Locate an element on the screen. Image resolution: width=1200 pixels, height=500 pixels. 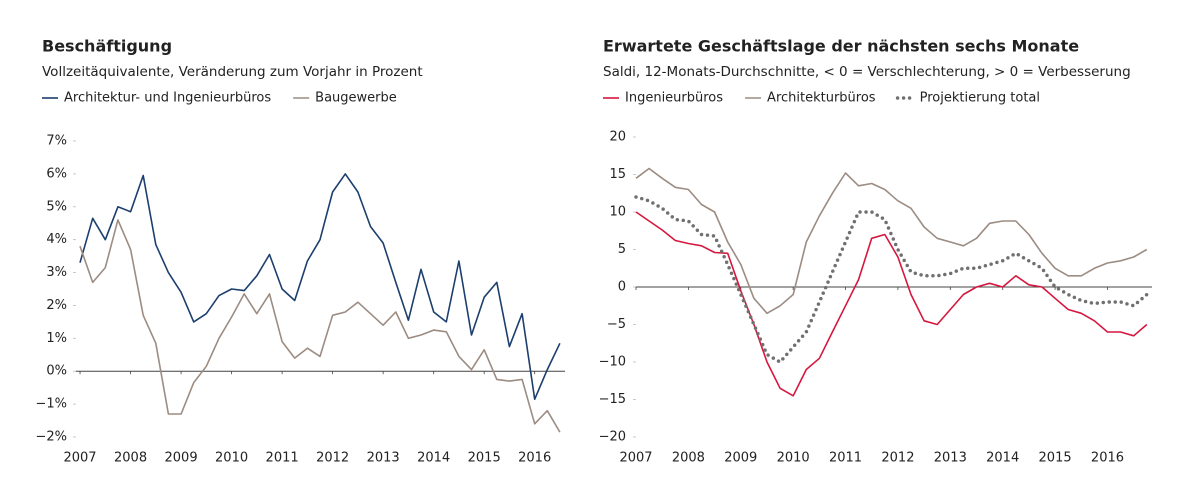
y-tick-label: −15 is located at coordinates (612, 399).